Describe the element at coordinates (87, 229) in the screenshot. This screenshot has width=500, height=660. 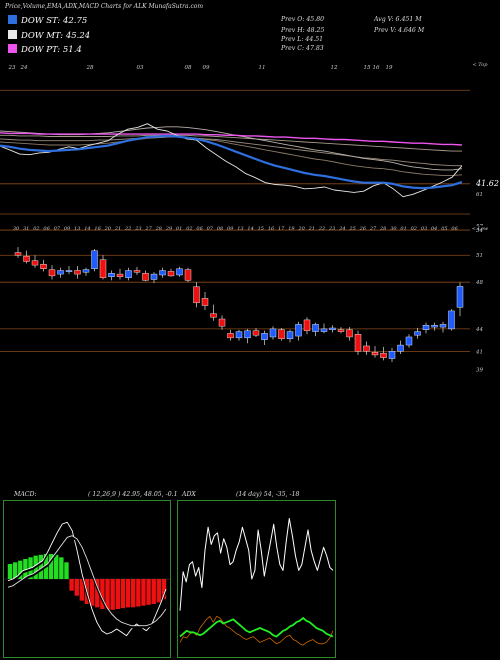
I see `top-date-label: 14` at that location.